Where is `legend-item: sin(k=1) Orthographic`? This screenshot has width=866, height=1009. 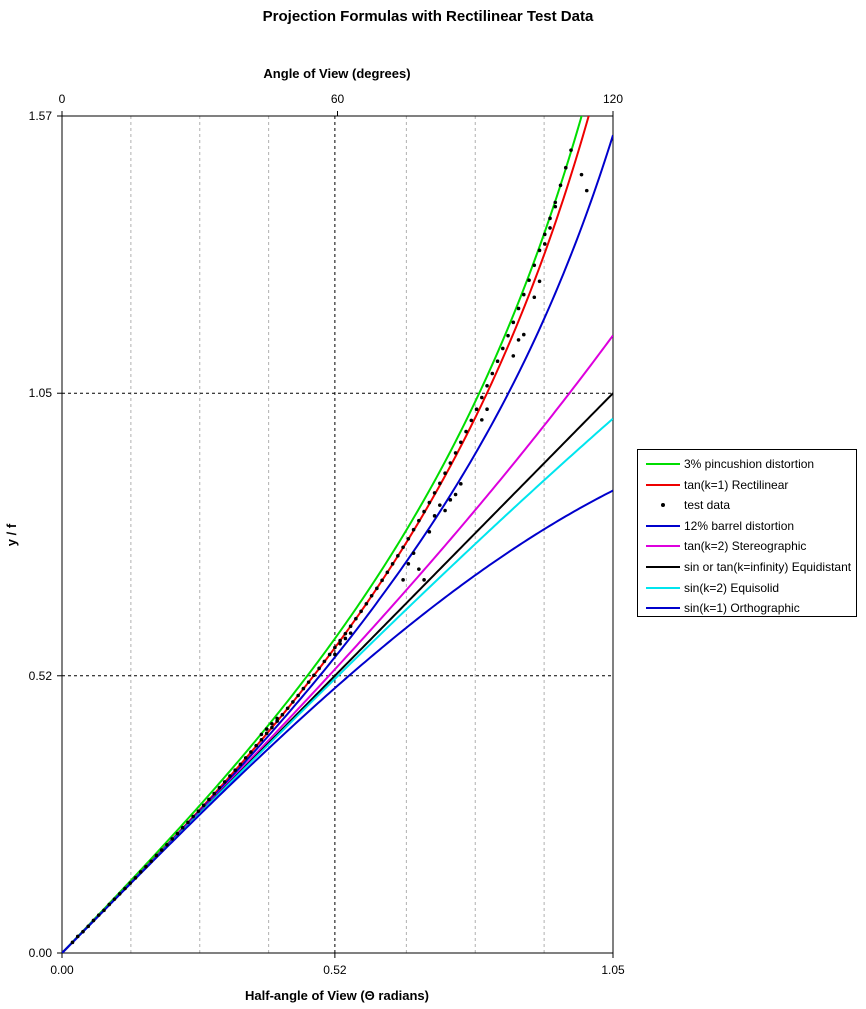
legend-item: sin(k=1) Orthographic is located at coordinates (750, 608).